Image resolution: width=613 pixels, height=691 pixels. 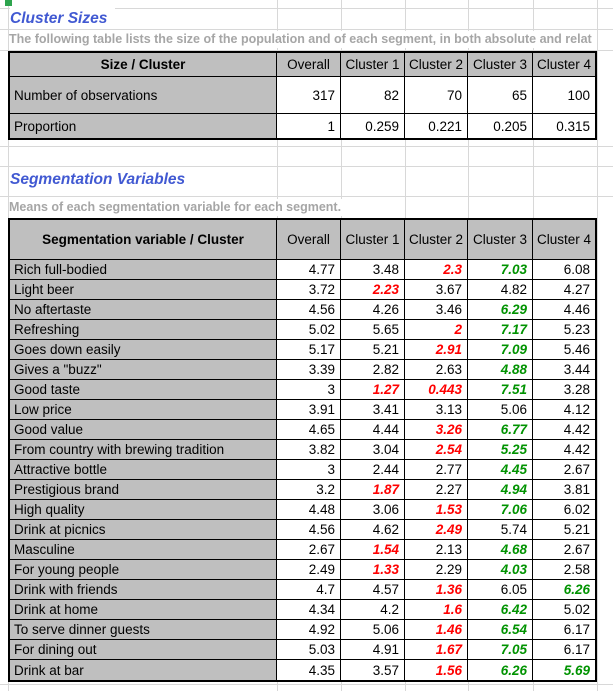 What do you see at coordinates (564, 350) in the screenshot?
I see `value-cell: 5.46` at bounding box center [564, 350].